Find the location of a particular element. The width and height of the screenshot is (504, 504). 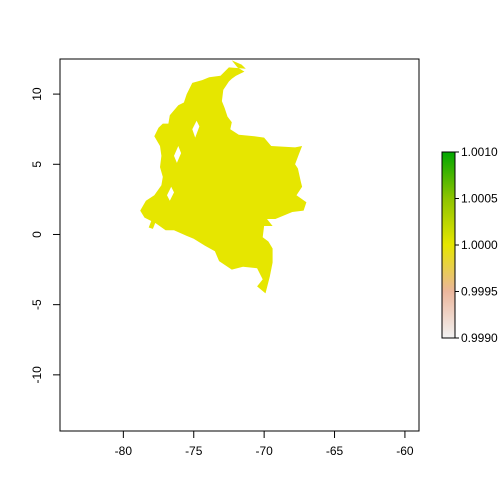

y-axis: 10 5 0 -5 -10 is located at coordinates (45, 235).